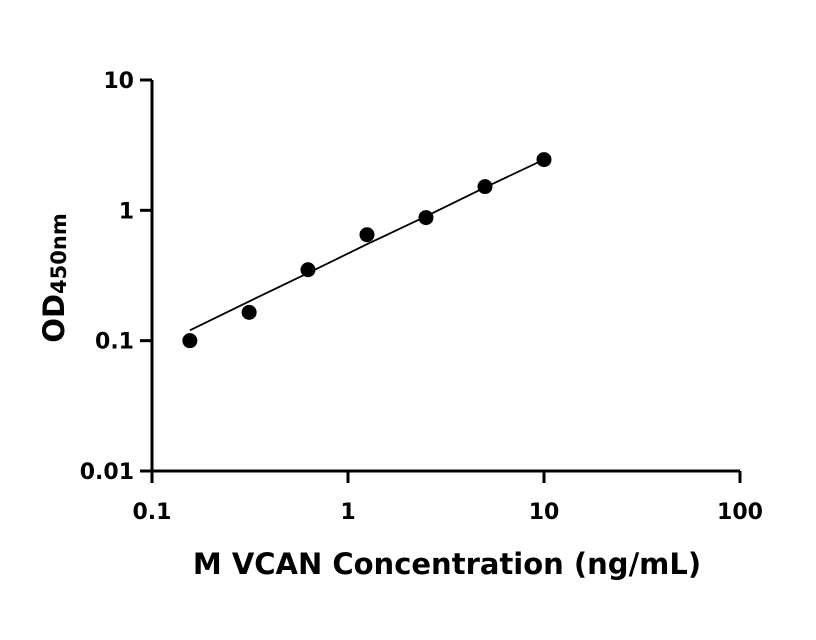  I want to click on x-tick-label: 100, so click(740, 512).